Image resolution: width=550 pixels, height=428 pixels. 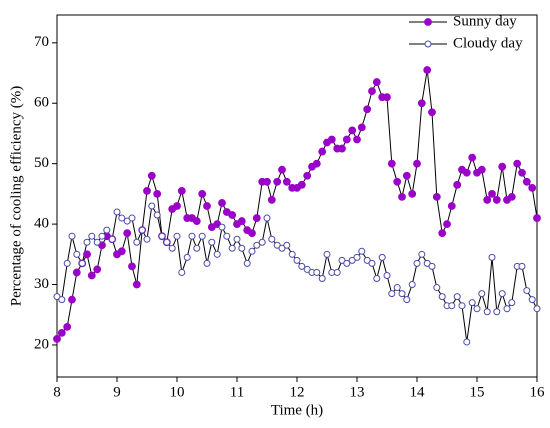 I want to click on x-axis-label: Time (h), so click(x=297, y=410).